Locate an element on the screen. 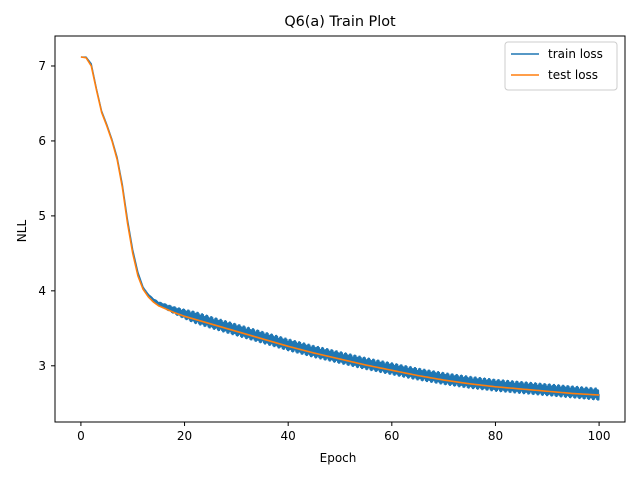 This screenshot has width=640, height=480. x-tick-label: 80 is located at coordinates (495, 436).